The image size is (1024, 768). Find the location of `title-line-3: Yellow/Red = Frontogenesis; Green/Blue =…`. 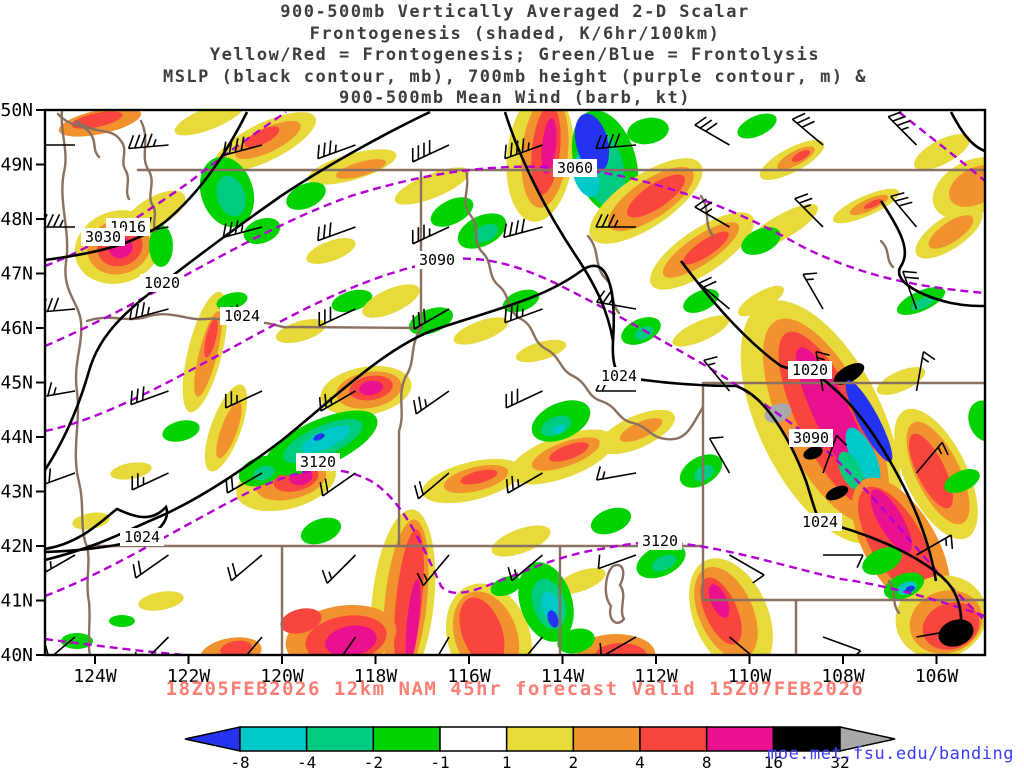

title-line-3: Yellow/Red = Frontogenesis; Green/Blue =… is located at coordinates (515, 55).